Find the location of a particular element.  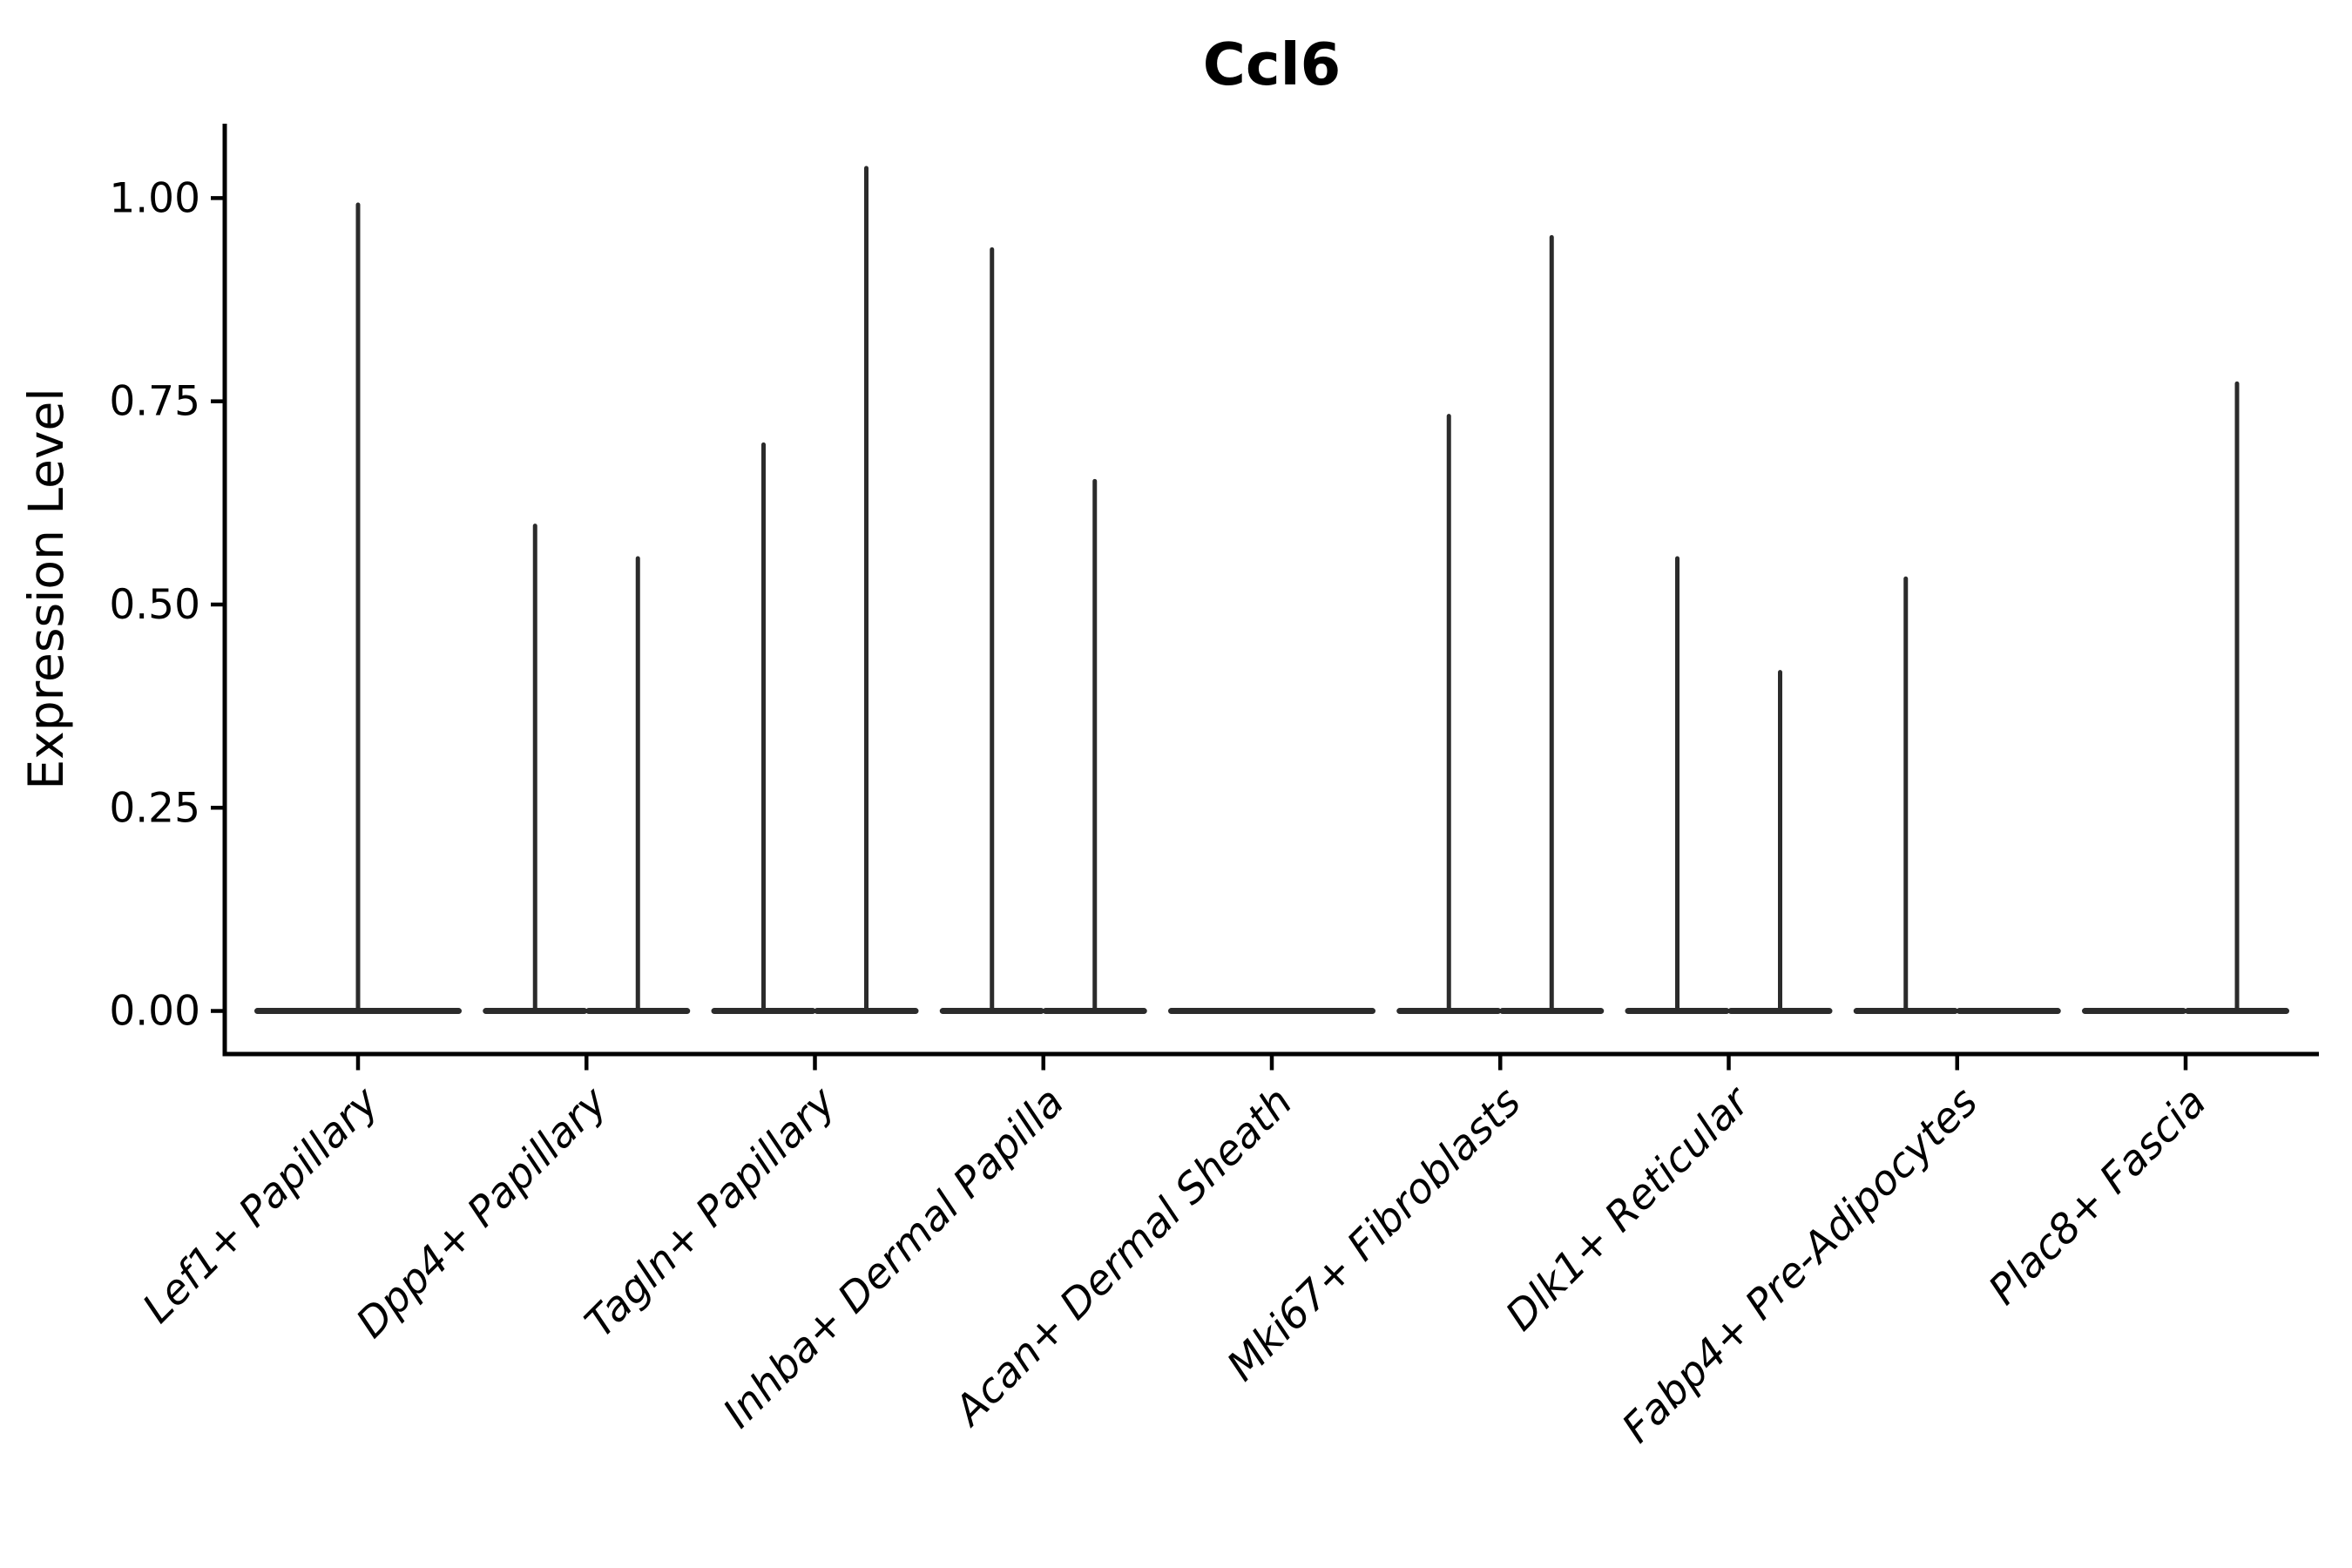

x-tick-label: Dlk1+ Reticular is located at coordinates (1629, 1209).